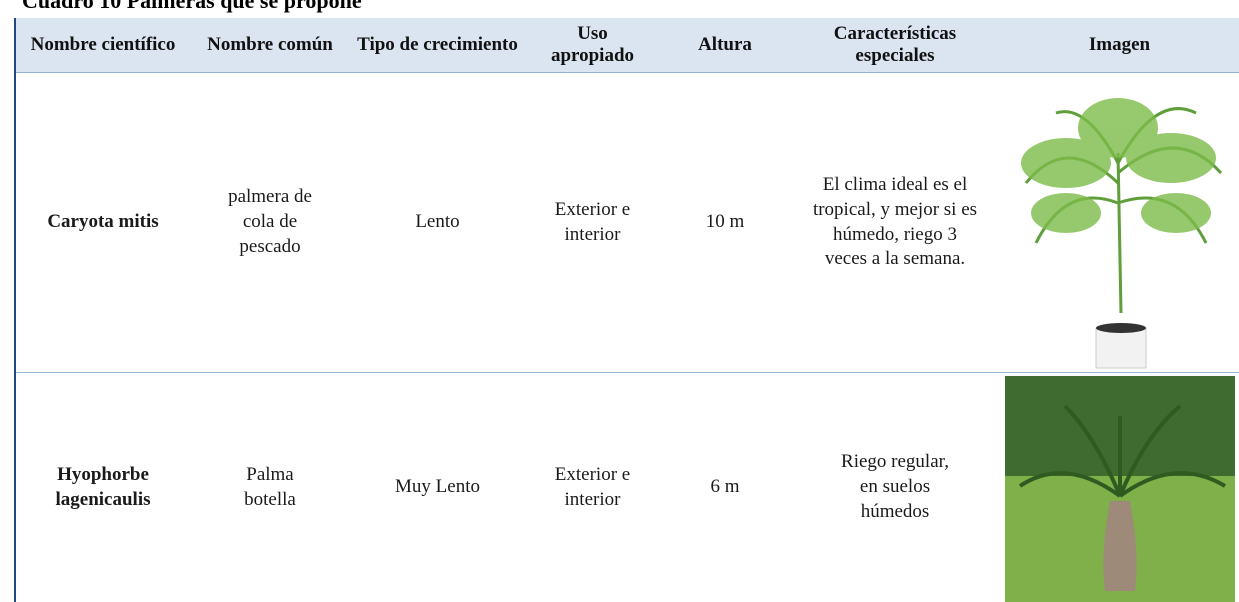 This screenshot has width=1239, height=602. Describe the element at coordinates (270, 221) in the screenshot. I see `cell: palmera de cola de pescado` at that location.